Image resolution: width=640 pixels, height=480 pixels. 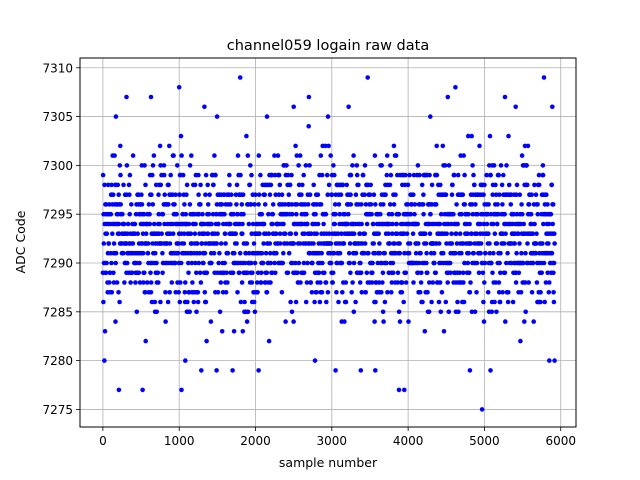 I want to click on y-tick-label: 7305, so click(x=57, y=117).